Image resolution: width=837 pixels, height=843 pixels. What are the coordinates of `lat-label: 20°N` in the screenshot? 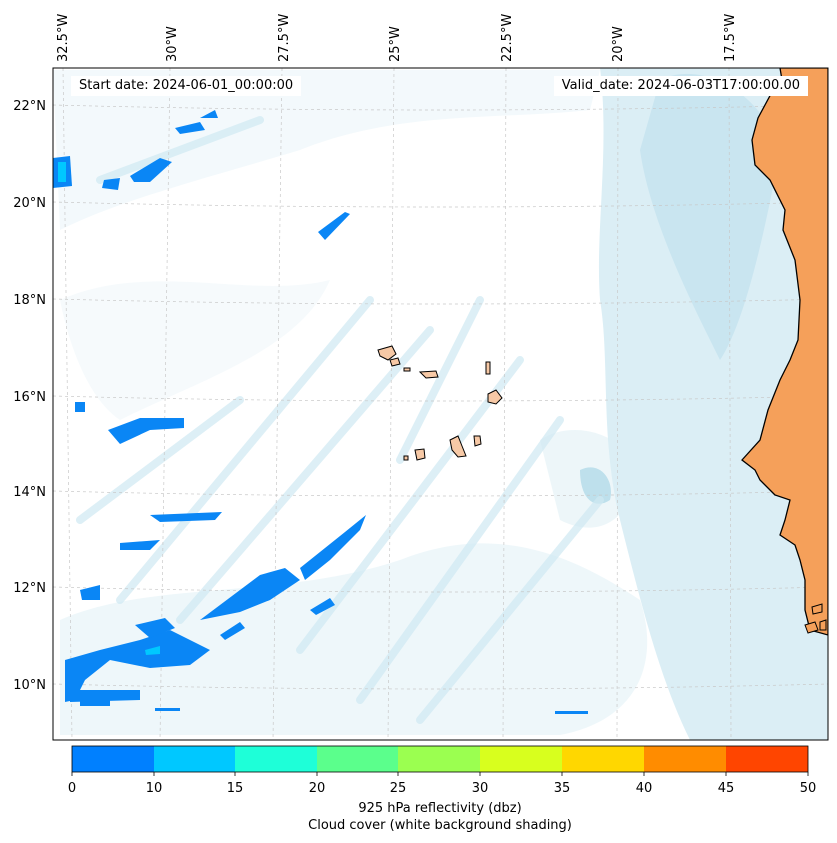 It's located at (29, 203).